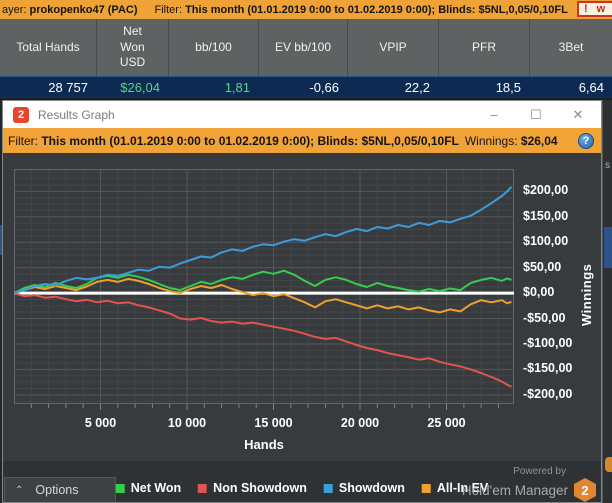  Describe the element at coordinates (68, 87) in the screenshot. I see `value-total-hands: 28 757` at that location.